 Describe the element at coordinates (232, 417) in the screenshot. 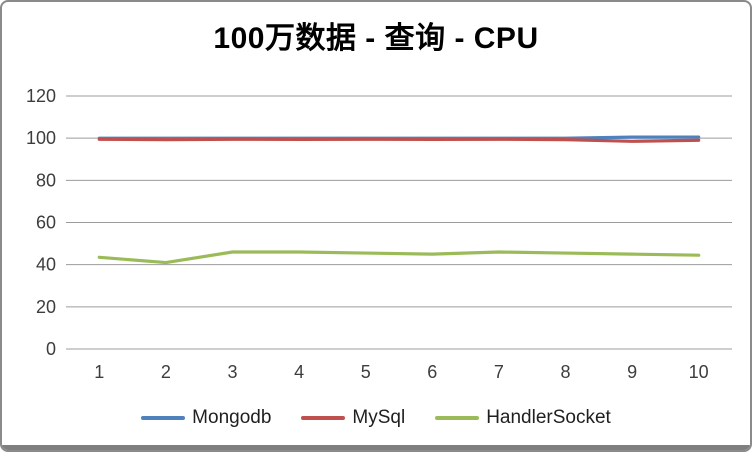

I see `legend-label-mongodb: Mongodb` at that location.